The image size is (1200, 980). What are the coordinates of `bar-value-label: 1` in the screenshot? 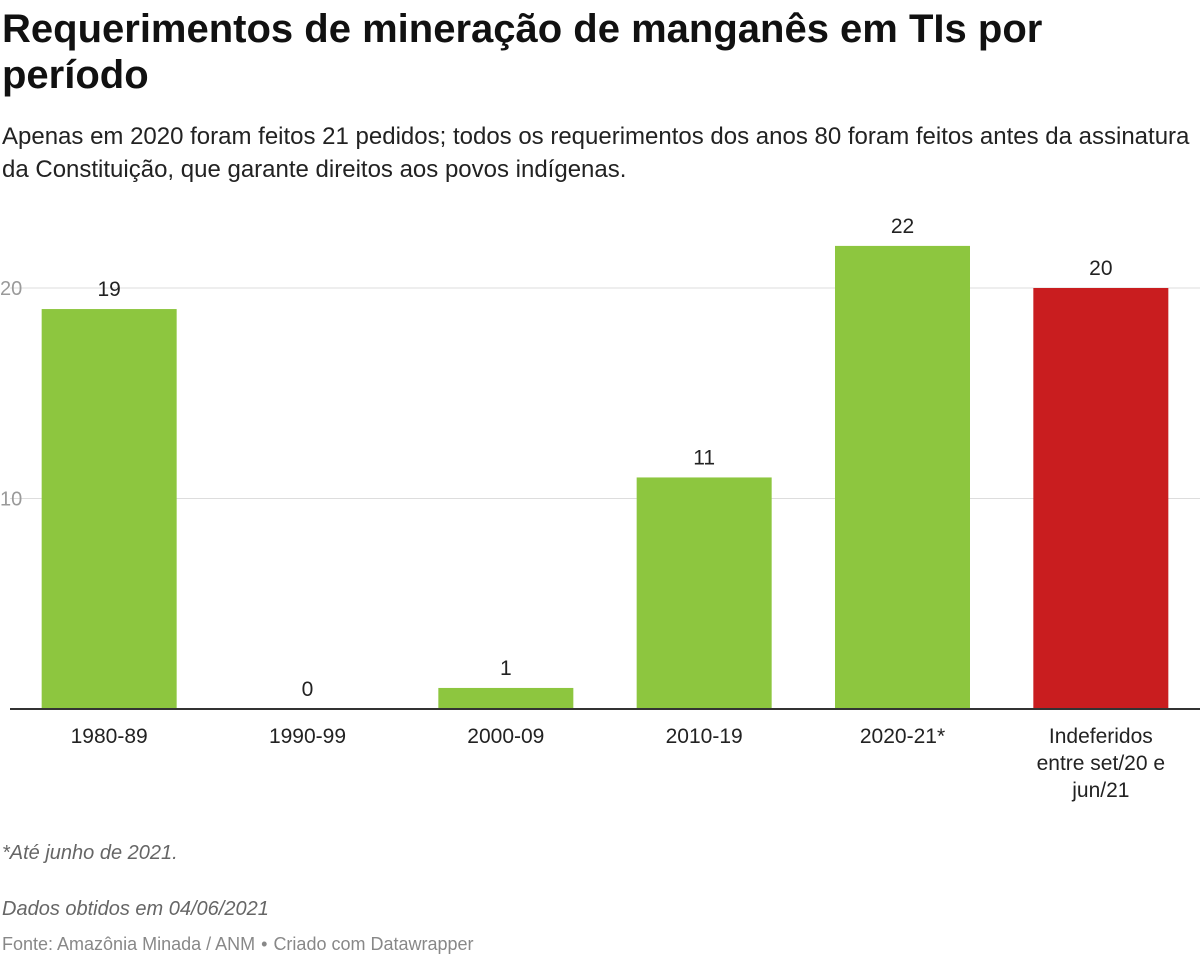 It's located at (506, 668).